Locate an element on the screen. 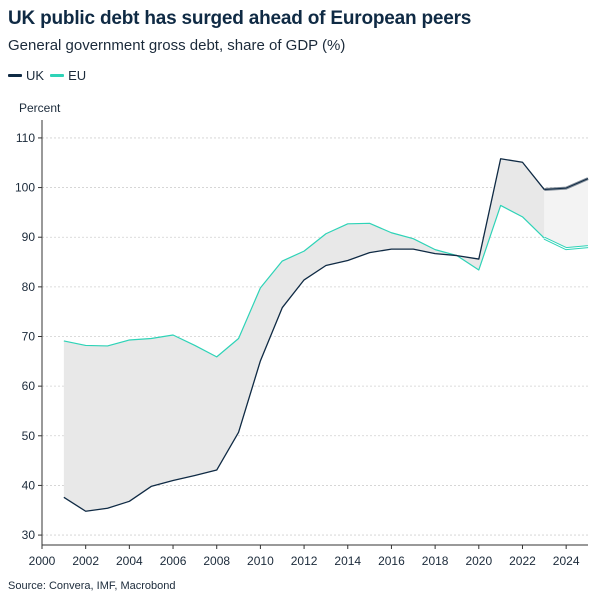 This screenshot has height=605, width=605. legend: UK EU is located at coordinates (47, 75).